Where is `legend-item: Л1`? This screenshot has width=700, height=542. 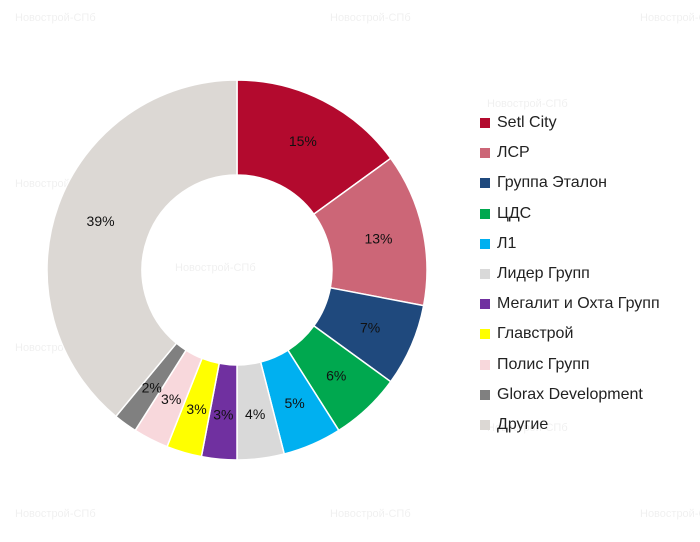 legend-item: Л1 is located at coordinates (570, 244).